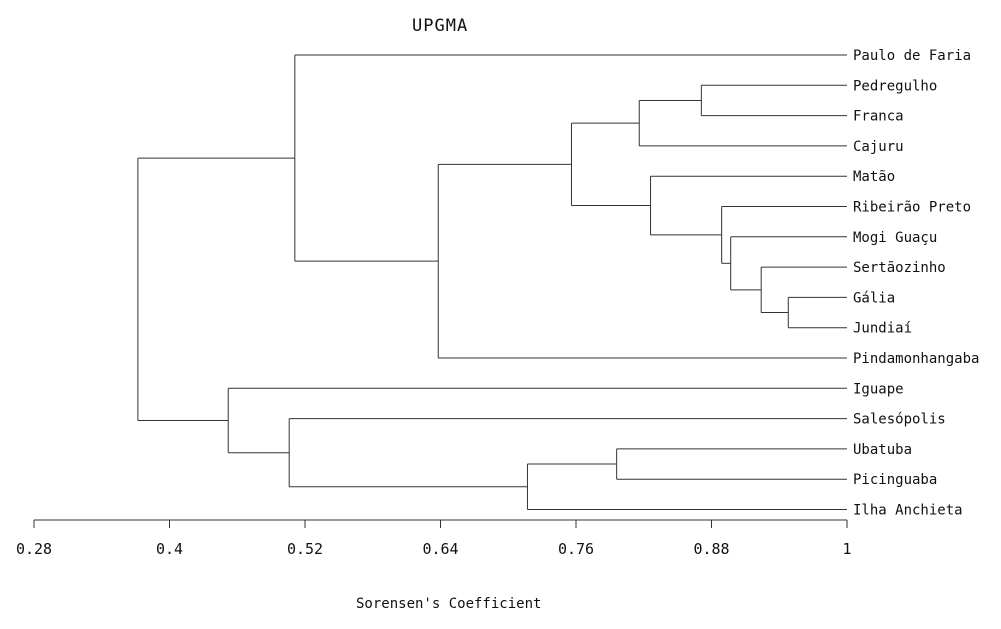 This screenshot has width=1001, height=629. Describe the element at coordinates (895, 86) in the screenshot. I see `leaf-label: Pedregulho` at that location.